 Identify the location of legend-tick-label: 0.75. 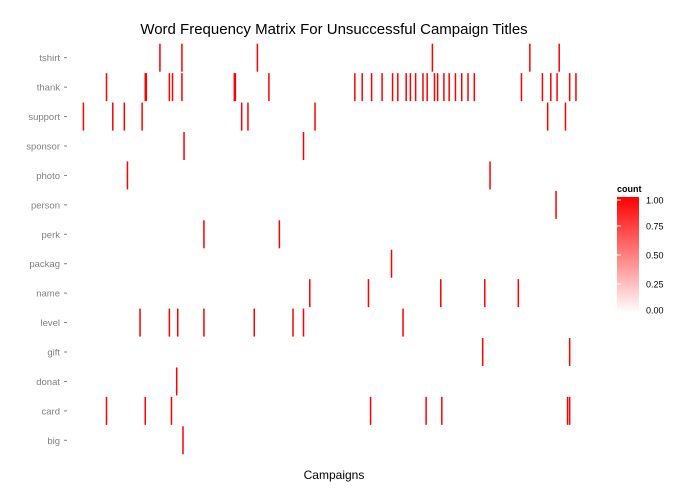
(655, 227).